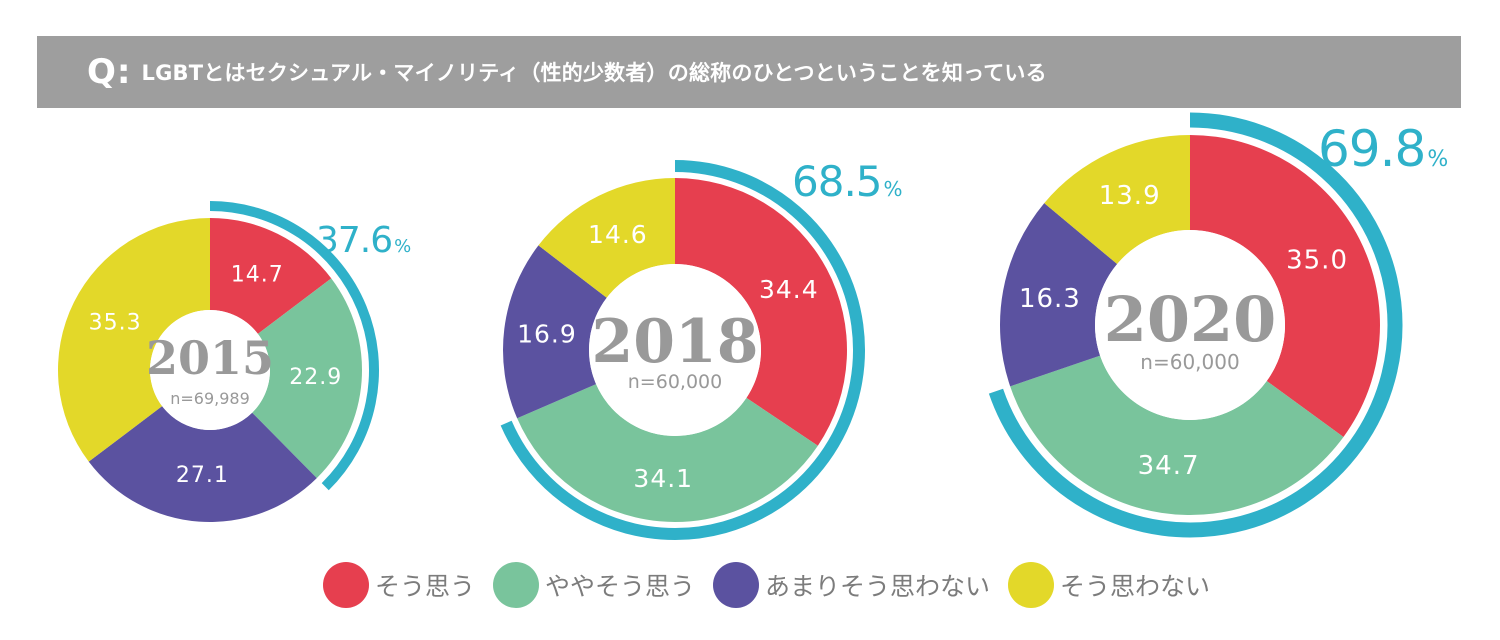 This screenshot has width=1500, height=640. What do you see at coordinates (667, 453) in the screenshot?
I see `slice-somewhat-agree-2018` at bounding box center [667, 453].